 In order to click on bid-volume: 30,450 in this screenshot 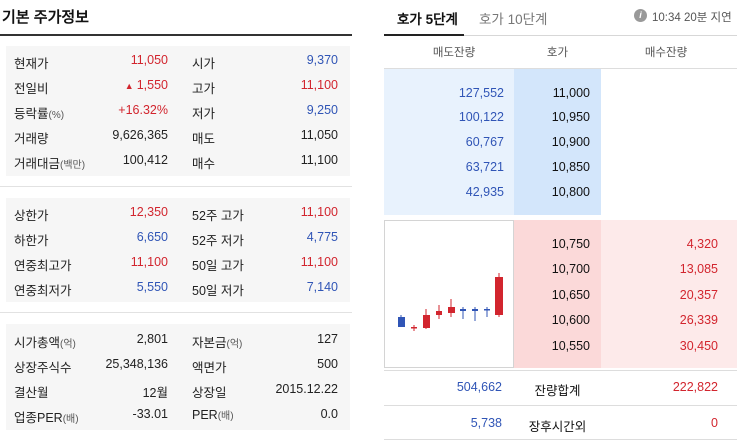, I will do `click(698, 346)`.